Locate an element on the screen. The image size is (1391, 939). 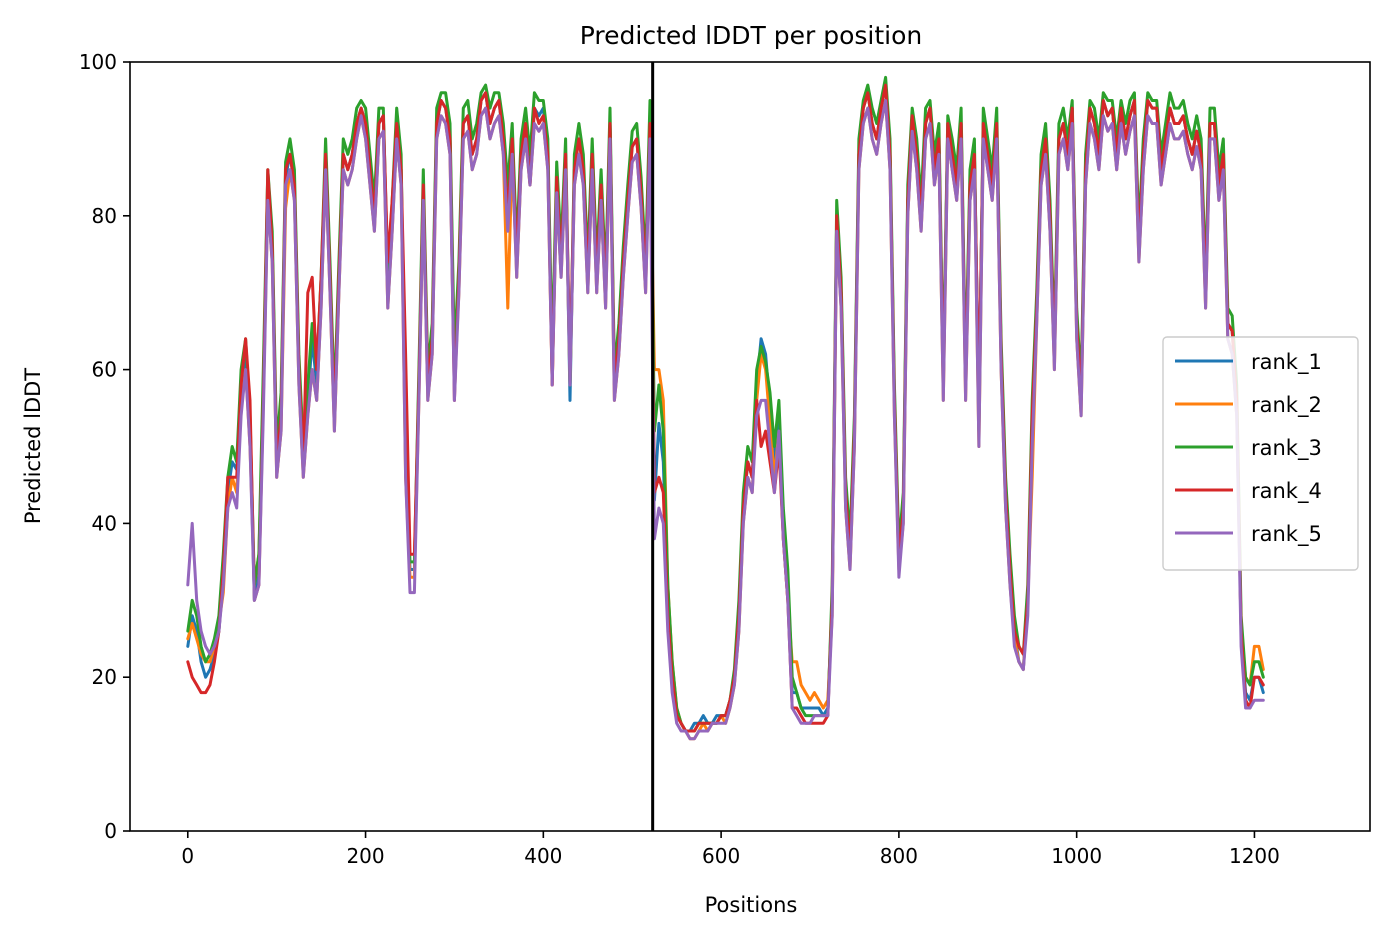
y-tick-label: 20 is located at coordinates (104, 677).